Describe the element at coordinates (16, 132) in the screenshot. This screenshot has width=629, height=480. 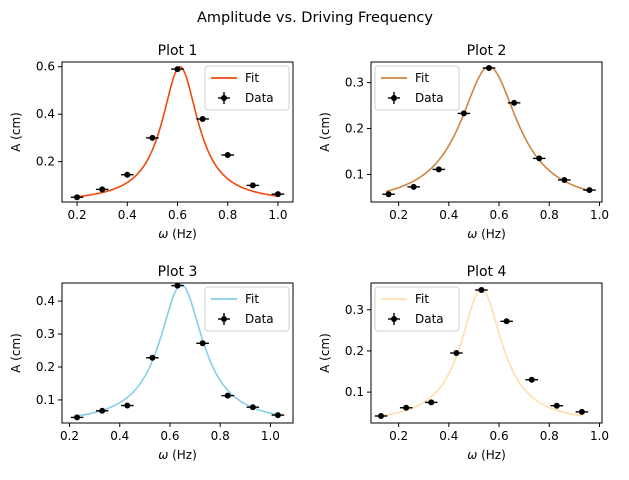
I see `plot-1-y-axis-label: A (cm)` at that location.